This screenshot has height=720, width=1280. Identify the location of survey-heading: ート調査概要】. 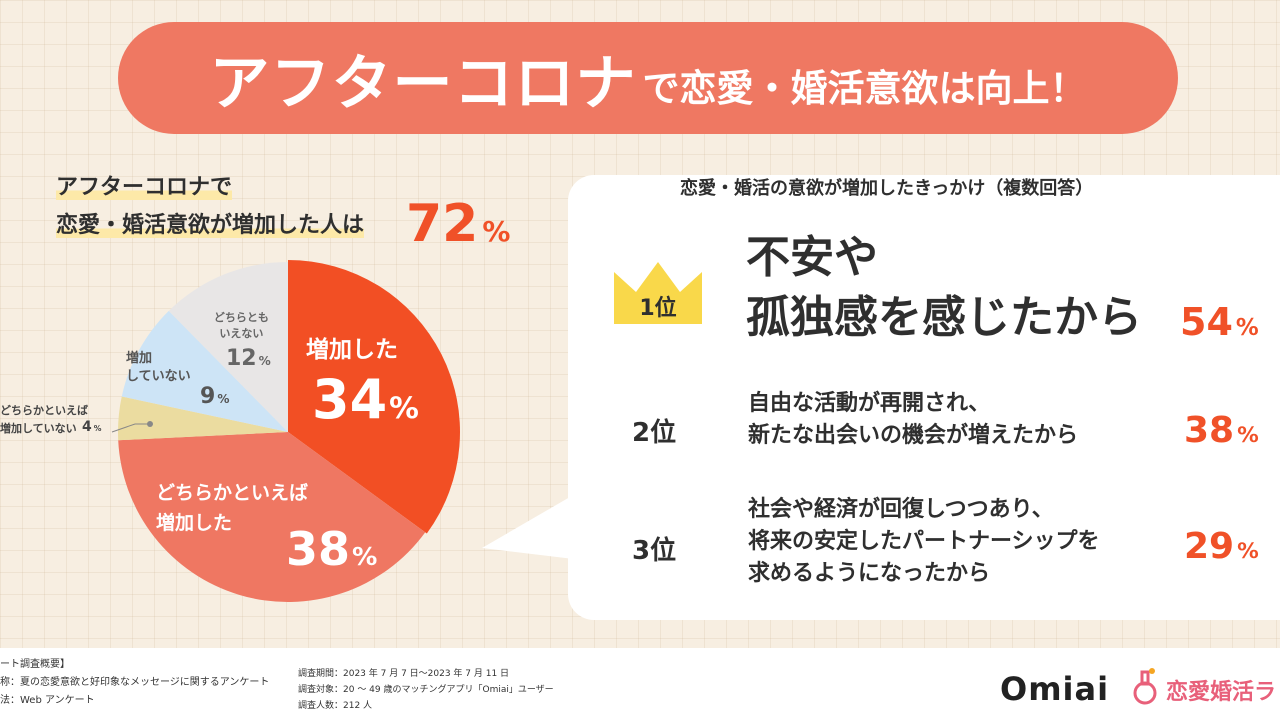
(35, 664).